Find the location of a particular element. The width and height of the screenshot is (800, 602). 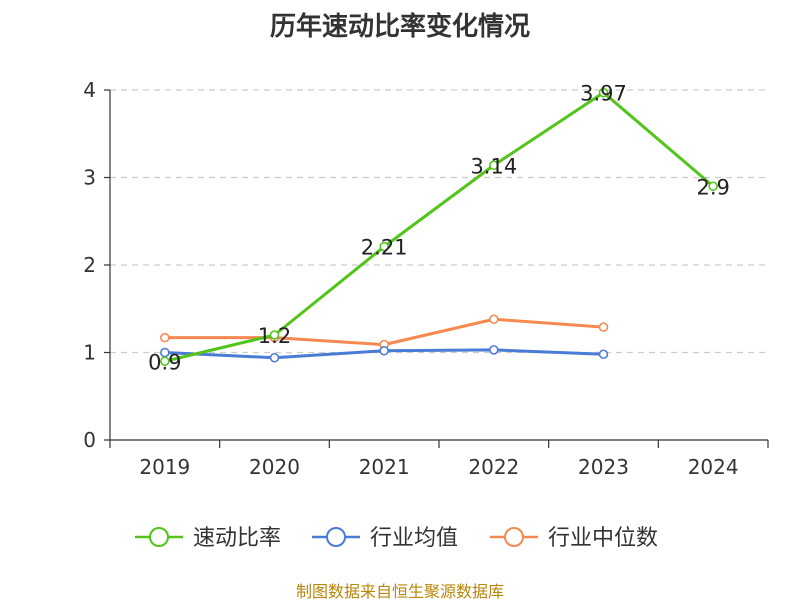

x-tick-label: 2022 is located at coordinates (493, 467).